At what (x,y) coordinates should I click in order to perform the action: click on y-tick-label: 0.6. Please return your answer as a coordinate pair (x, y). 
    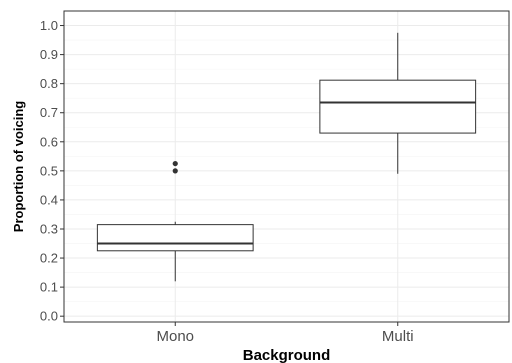
    Looking at the image, I should click on (49, 141).